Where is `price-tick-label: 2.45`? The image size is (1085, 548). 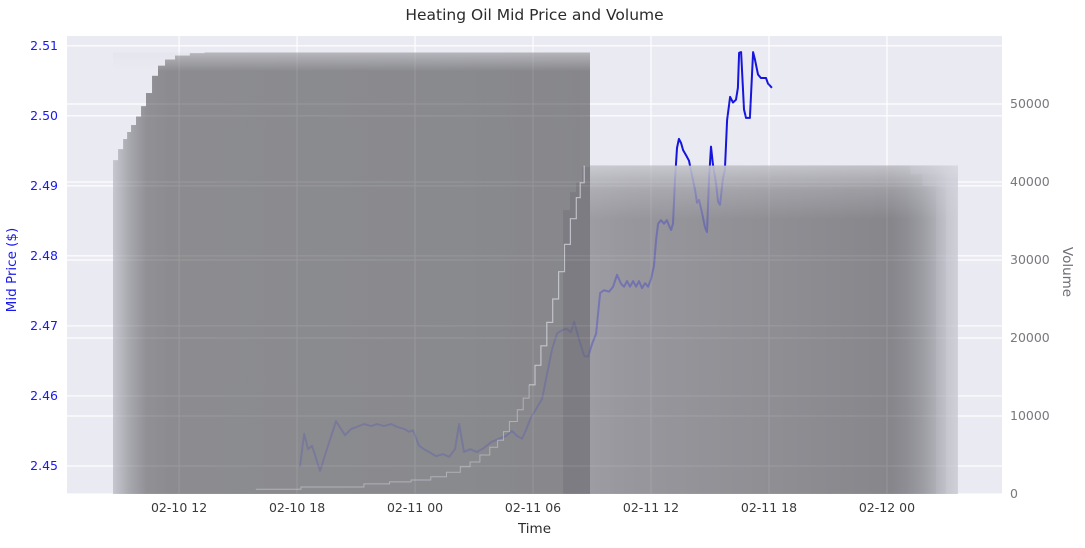 price-tick-label: 2.45 is located at coordinates (44, 465).